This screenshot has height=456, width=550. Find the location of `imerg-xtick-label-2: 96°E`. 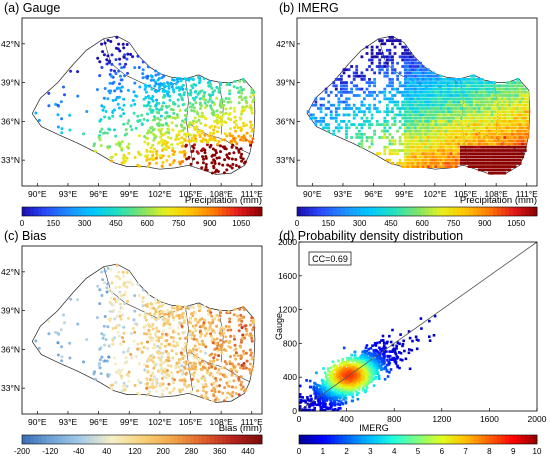

imerg-xtick-label-2: 96°E is located at coordinates (373, 194).